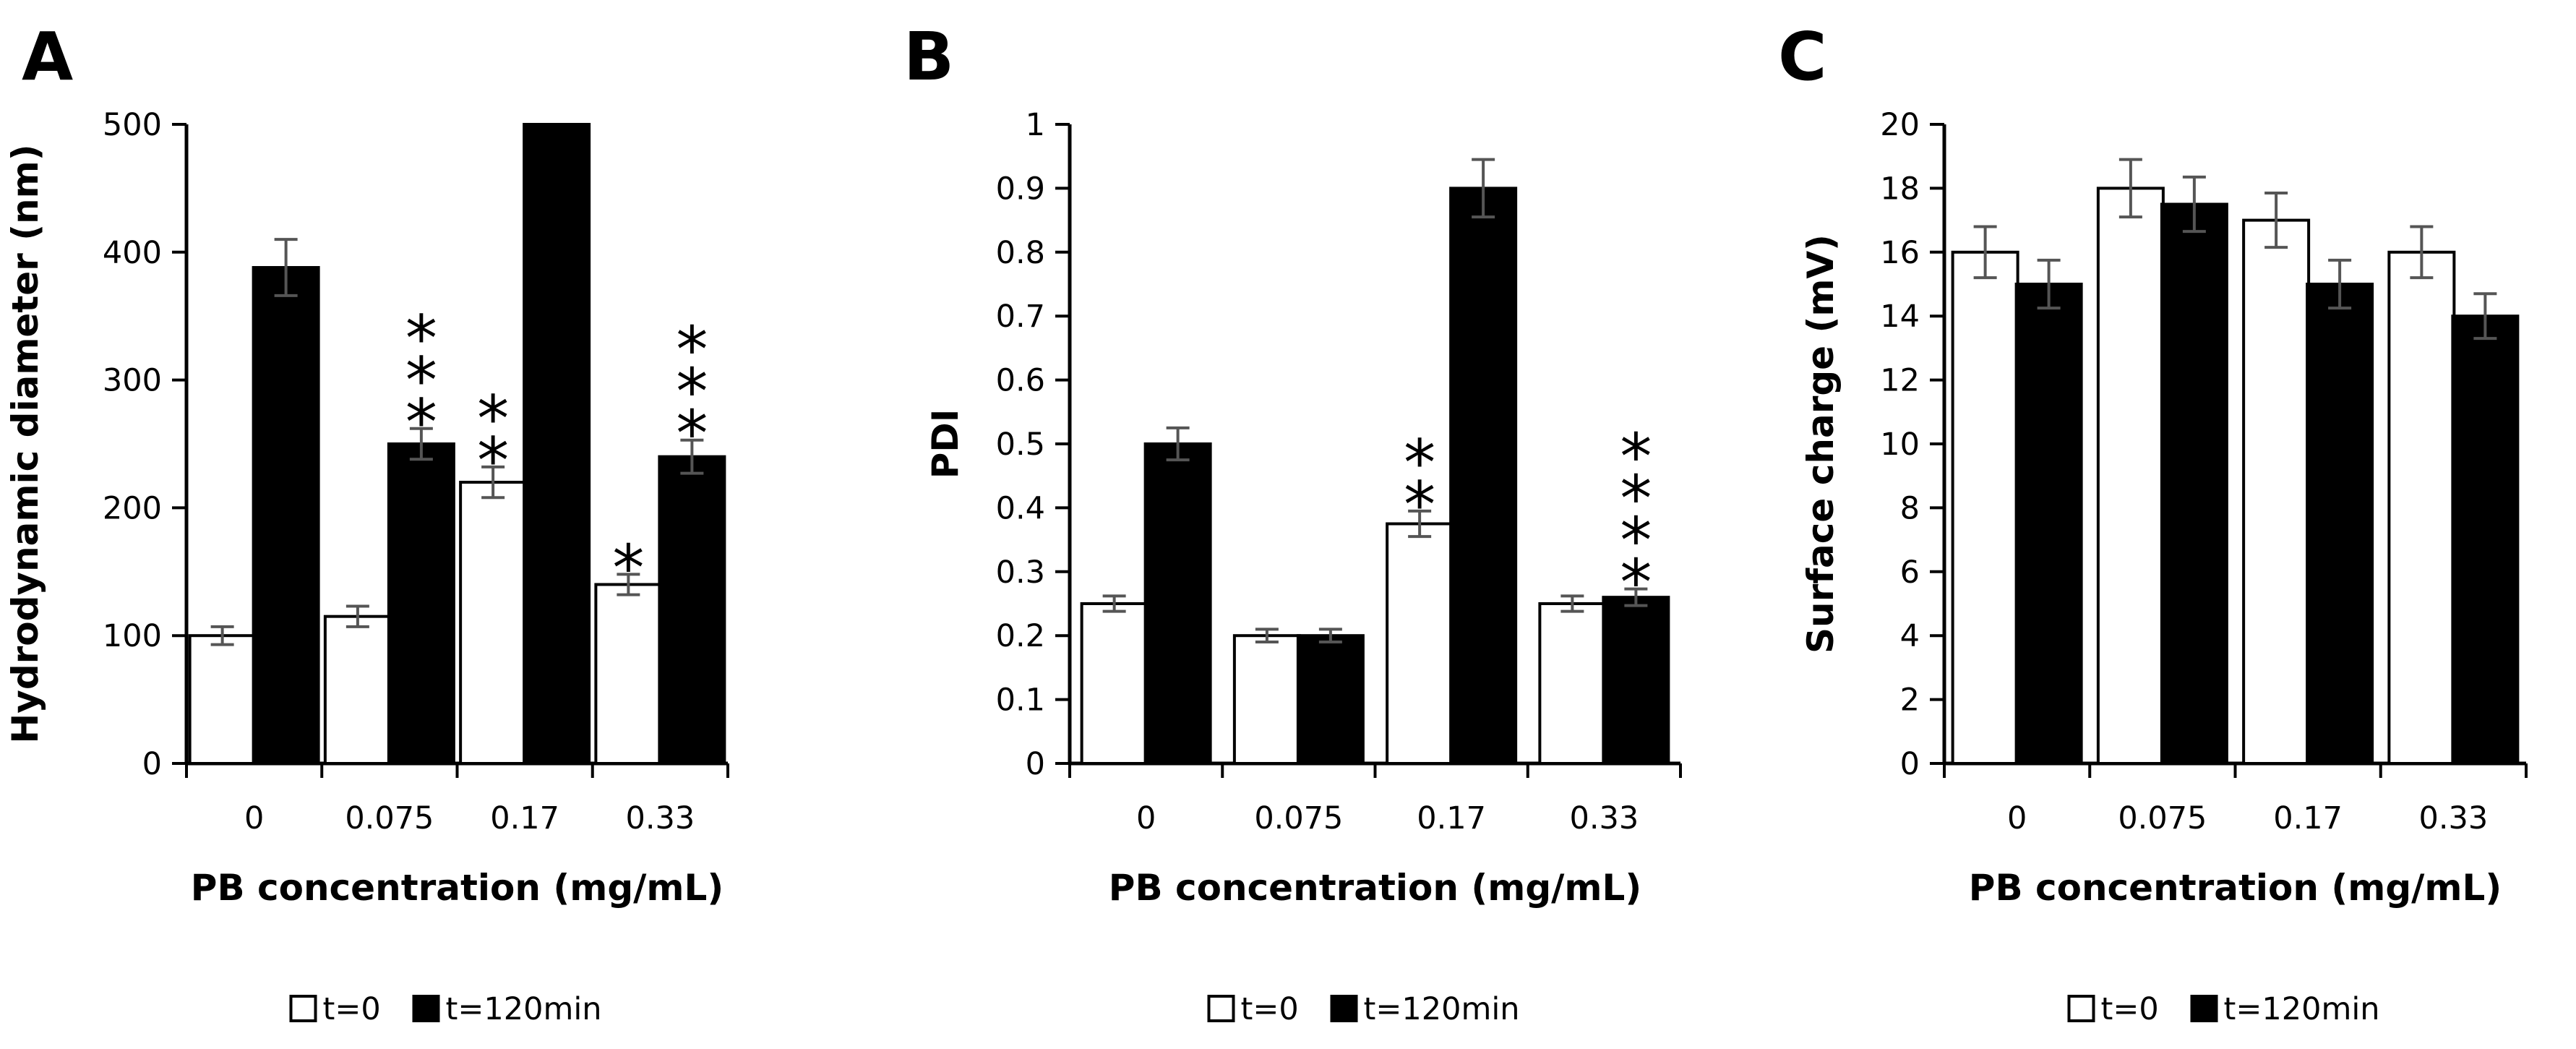  I want to click on panel-letter: A, so click(48, 56).